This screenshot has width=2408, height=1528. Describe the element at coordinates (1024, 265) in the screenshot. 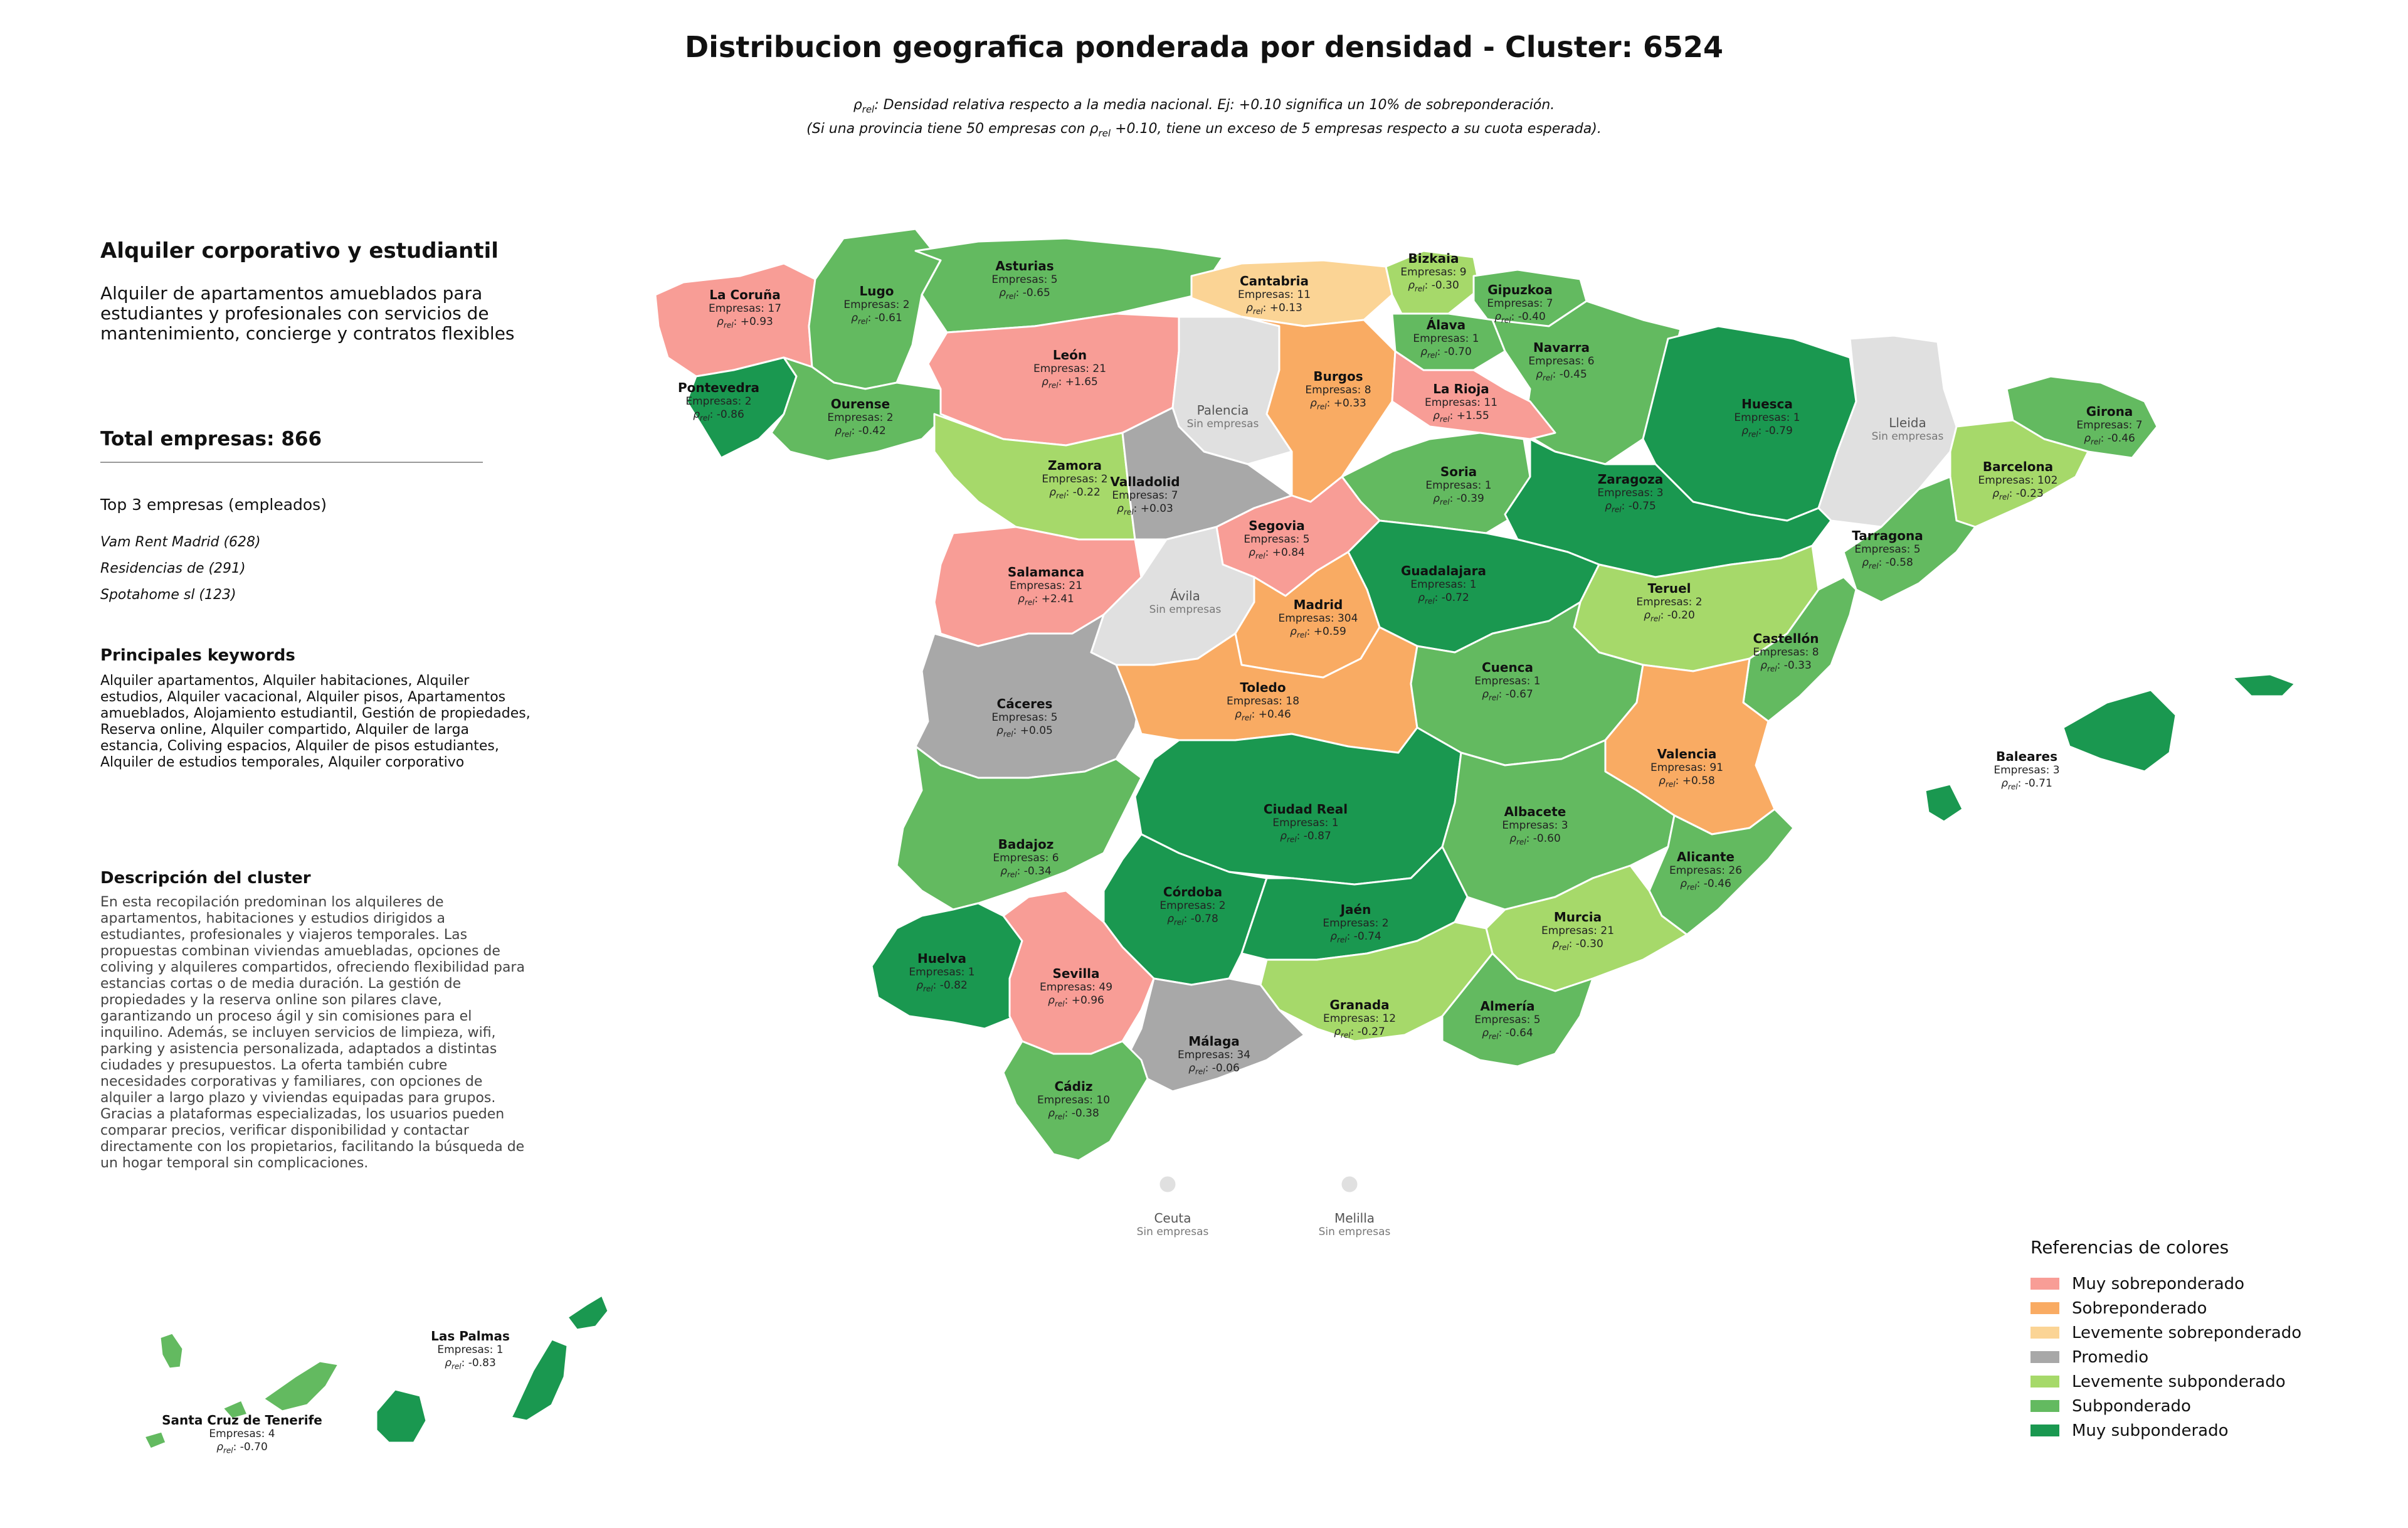

I see `province-name: Asturias` at that location.